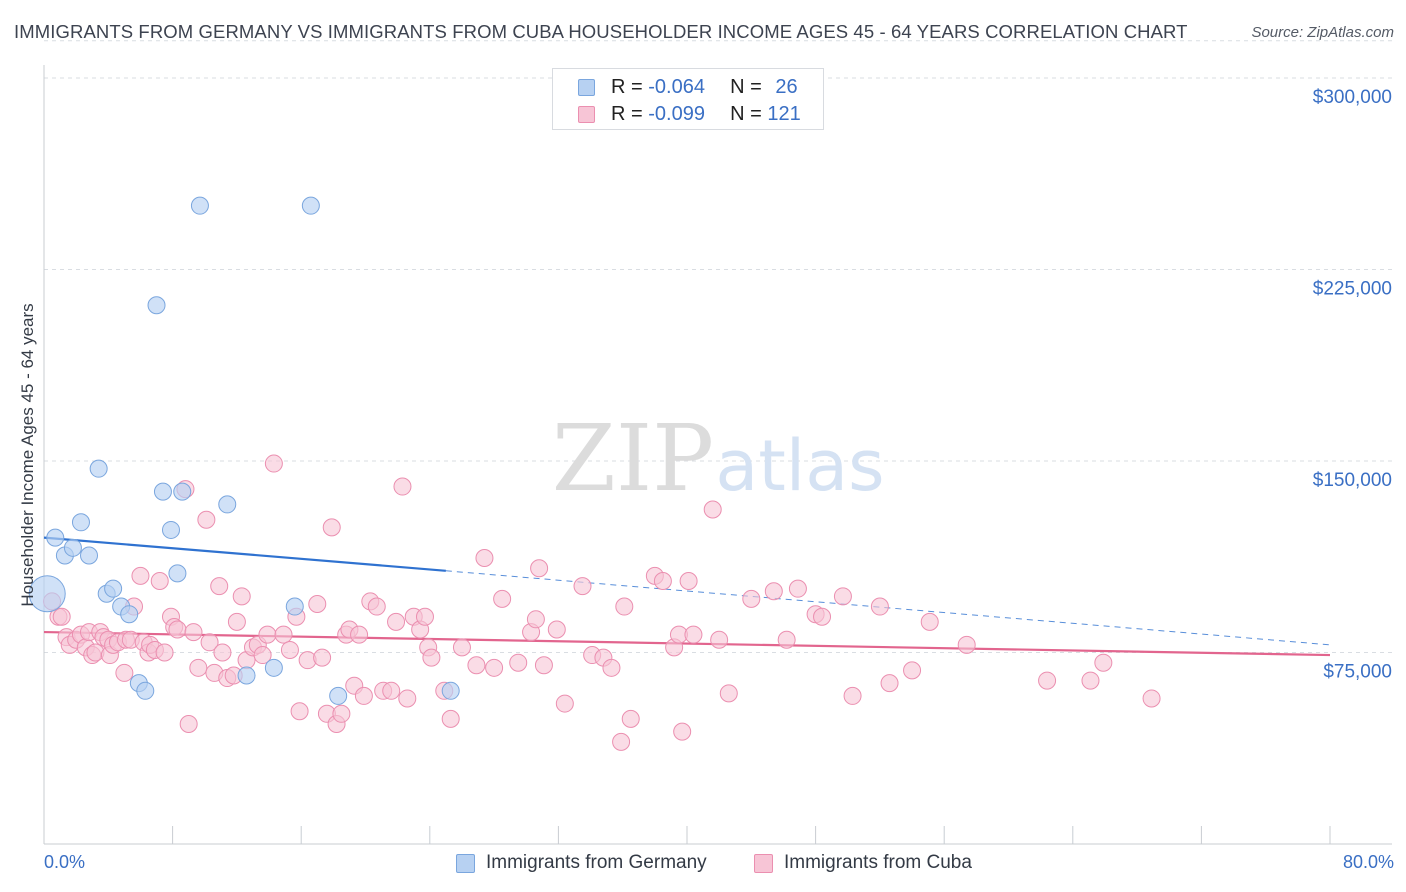 Image resolution: width=1406 pixels, height=892 pixels. What do you see at coordinates (1352, 289) in the screenshot?
I see `y-tick-label-2: $225,000` at bounding box center [1352, 289].